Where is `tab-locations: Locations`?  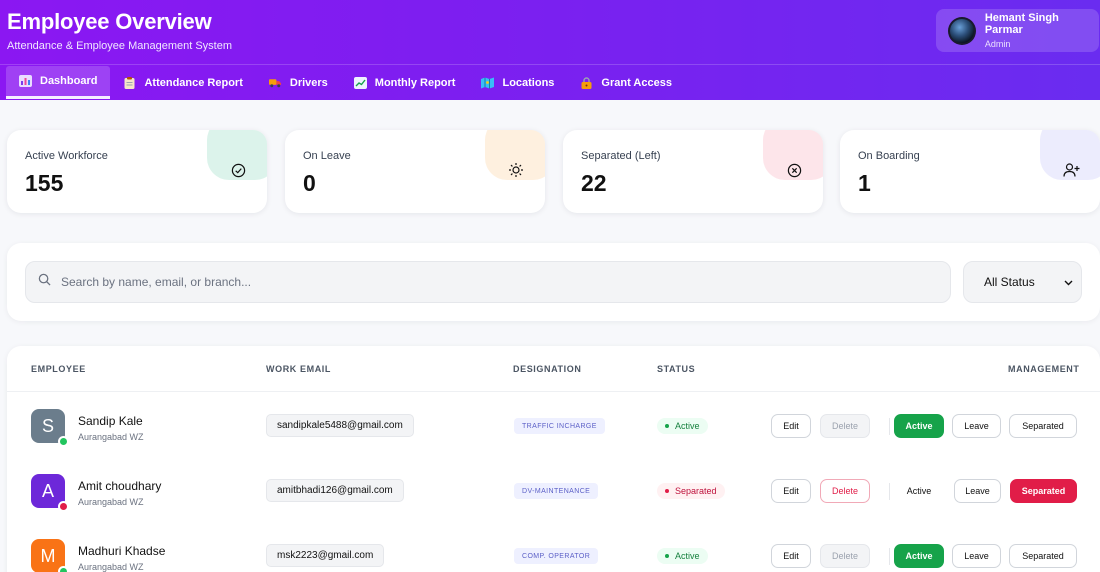
tab-locations: Locations is located at coordinates (517, 82).